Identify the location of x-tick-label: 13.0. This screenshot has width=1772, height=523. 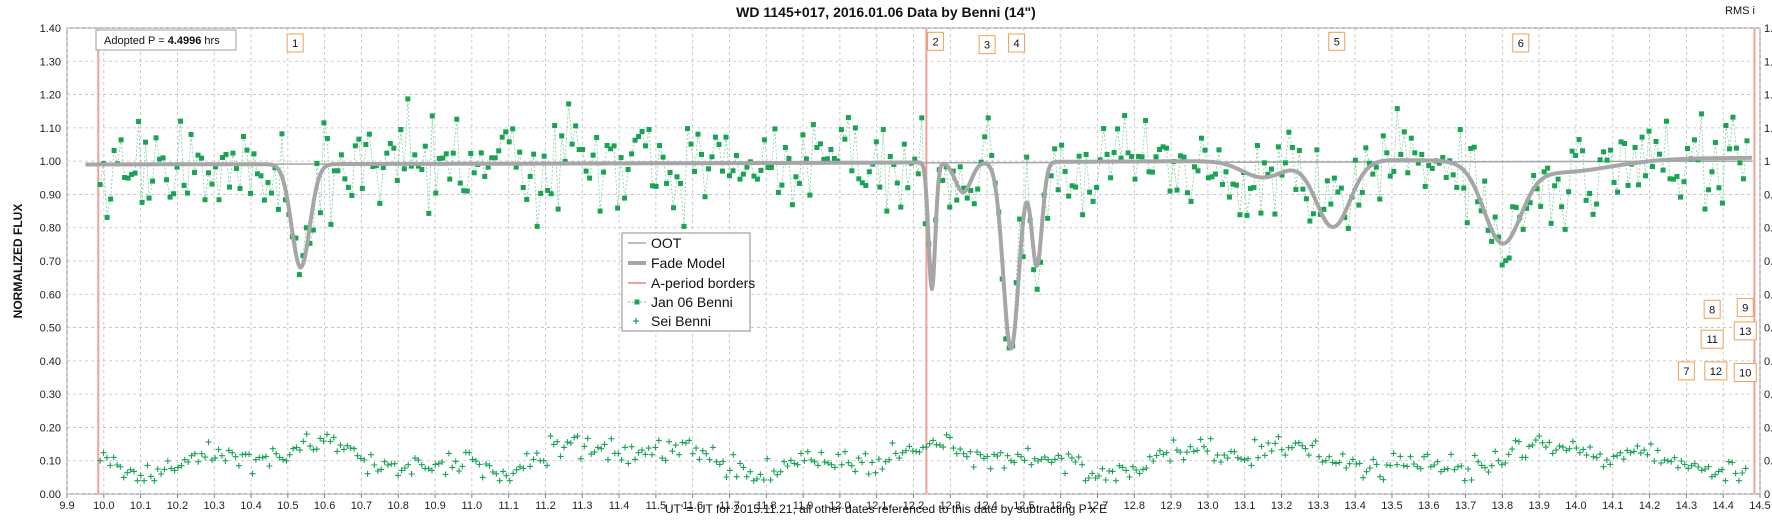
(1207, 506).